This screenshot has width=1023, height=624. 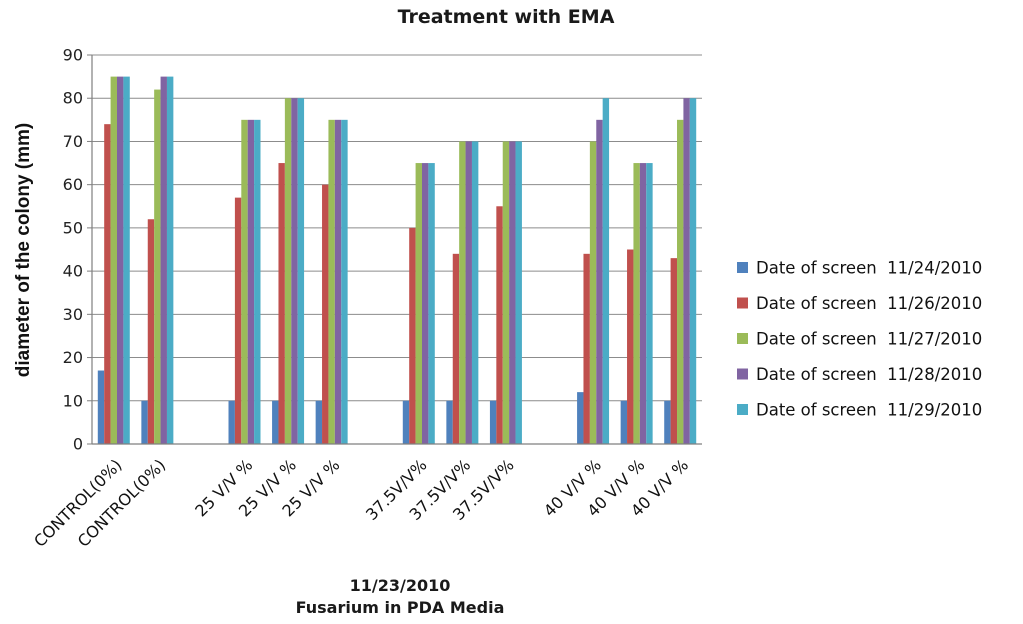 What do you see at coordinates (78, 444) in the screenshot?
I see `y-tick-label: 0` at bounding box center [78, 444].